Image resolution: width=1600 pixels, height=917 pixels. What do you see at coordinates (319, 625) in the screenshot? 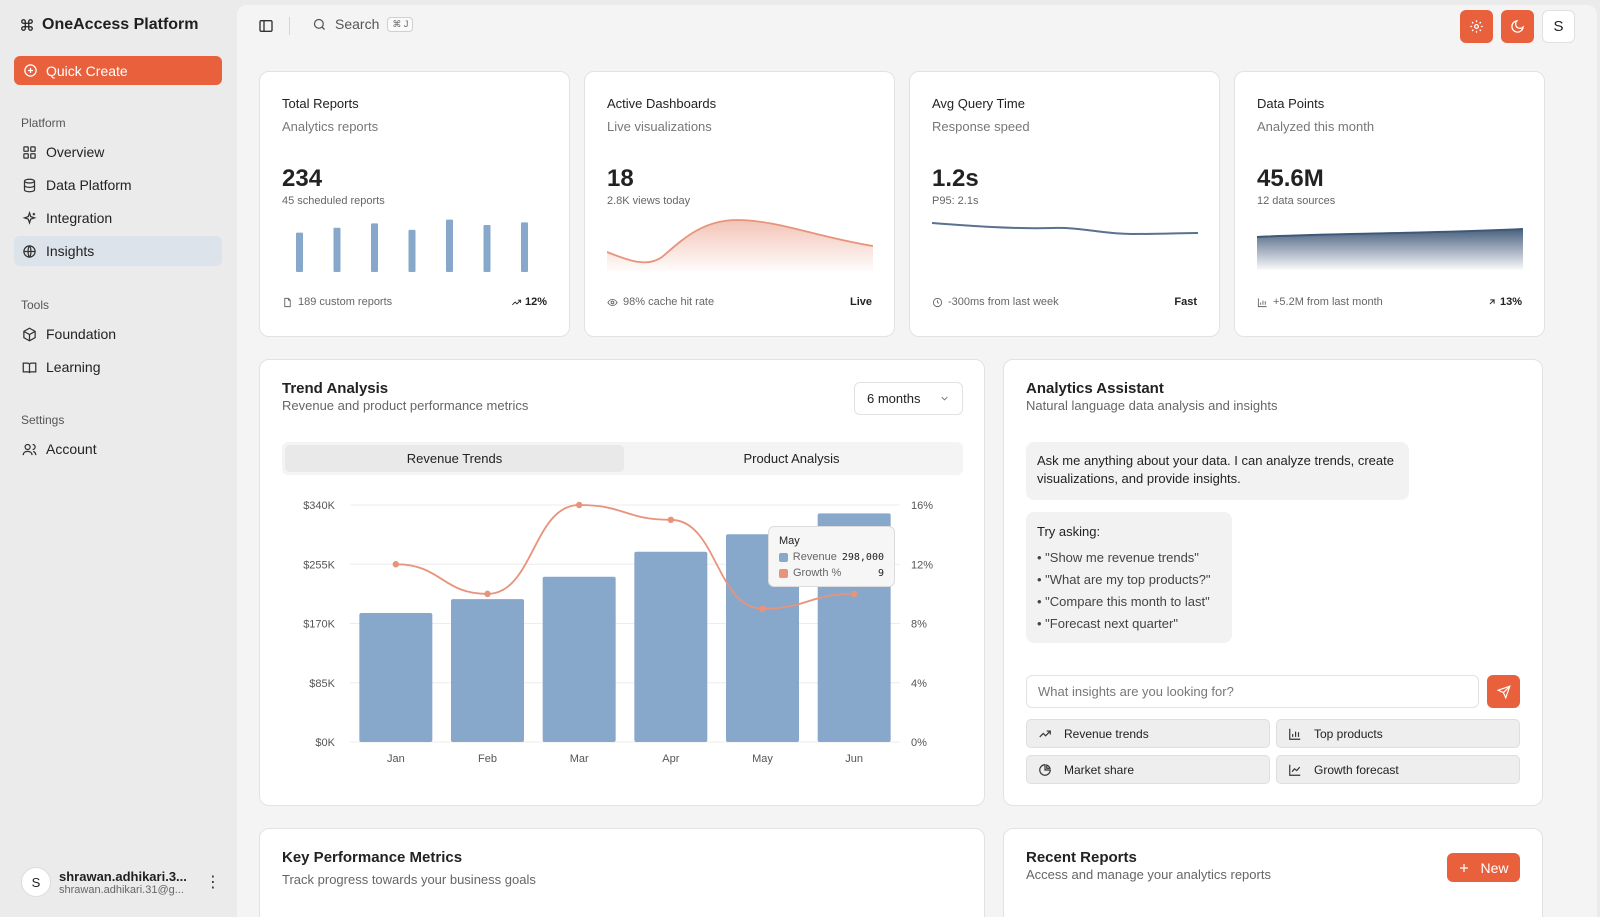
I see `y-tick-label-left: $170K` at bounding box center [319, 625].